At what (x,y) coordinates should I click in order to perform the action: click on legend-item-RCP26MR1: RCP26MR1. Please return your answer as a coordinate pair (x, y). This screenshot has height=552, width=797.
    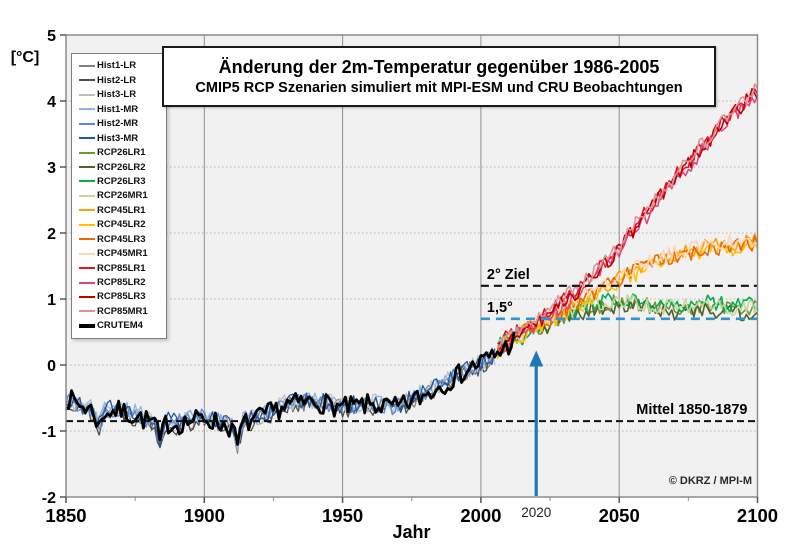
    Looking at the image, I should click on (122, 195).